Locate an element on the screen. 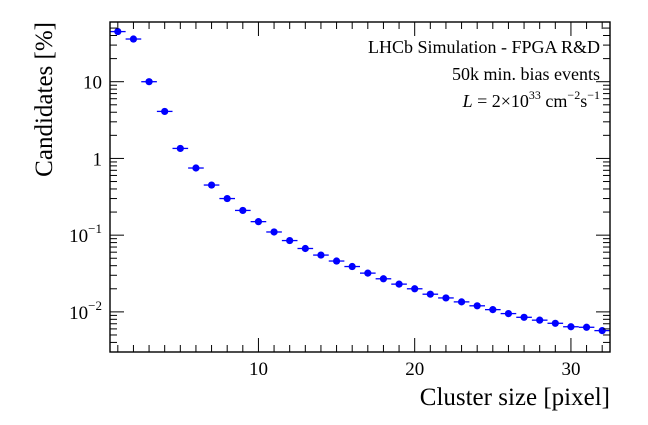 This screenshot has width=648, height=425. y-tick-exponent: −1 is located at coordinates (95, 228).